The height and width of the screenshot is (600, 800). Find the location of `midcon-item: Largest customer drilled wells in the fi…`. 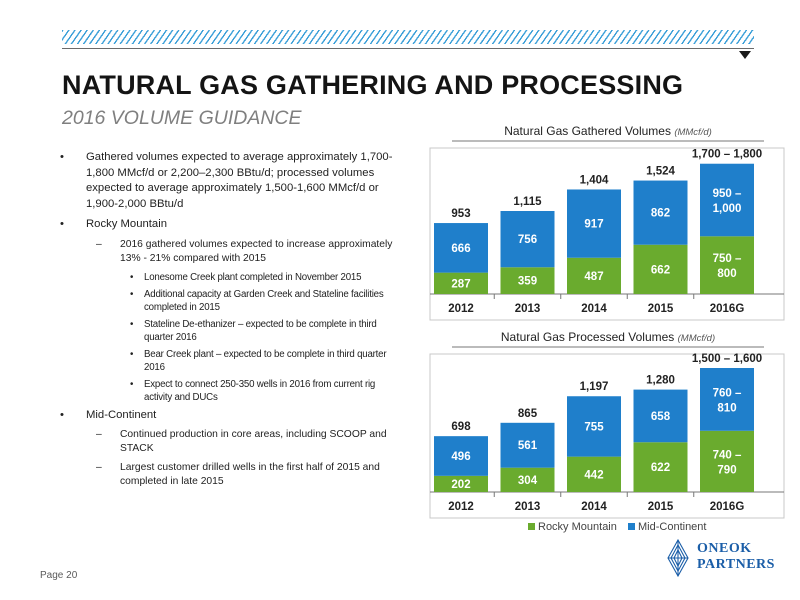

midcon-item: Largest customer drilled wells in the fi… is located at coordinates (228, 475).